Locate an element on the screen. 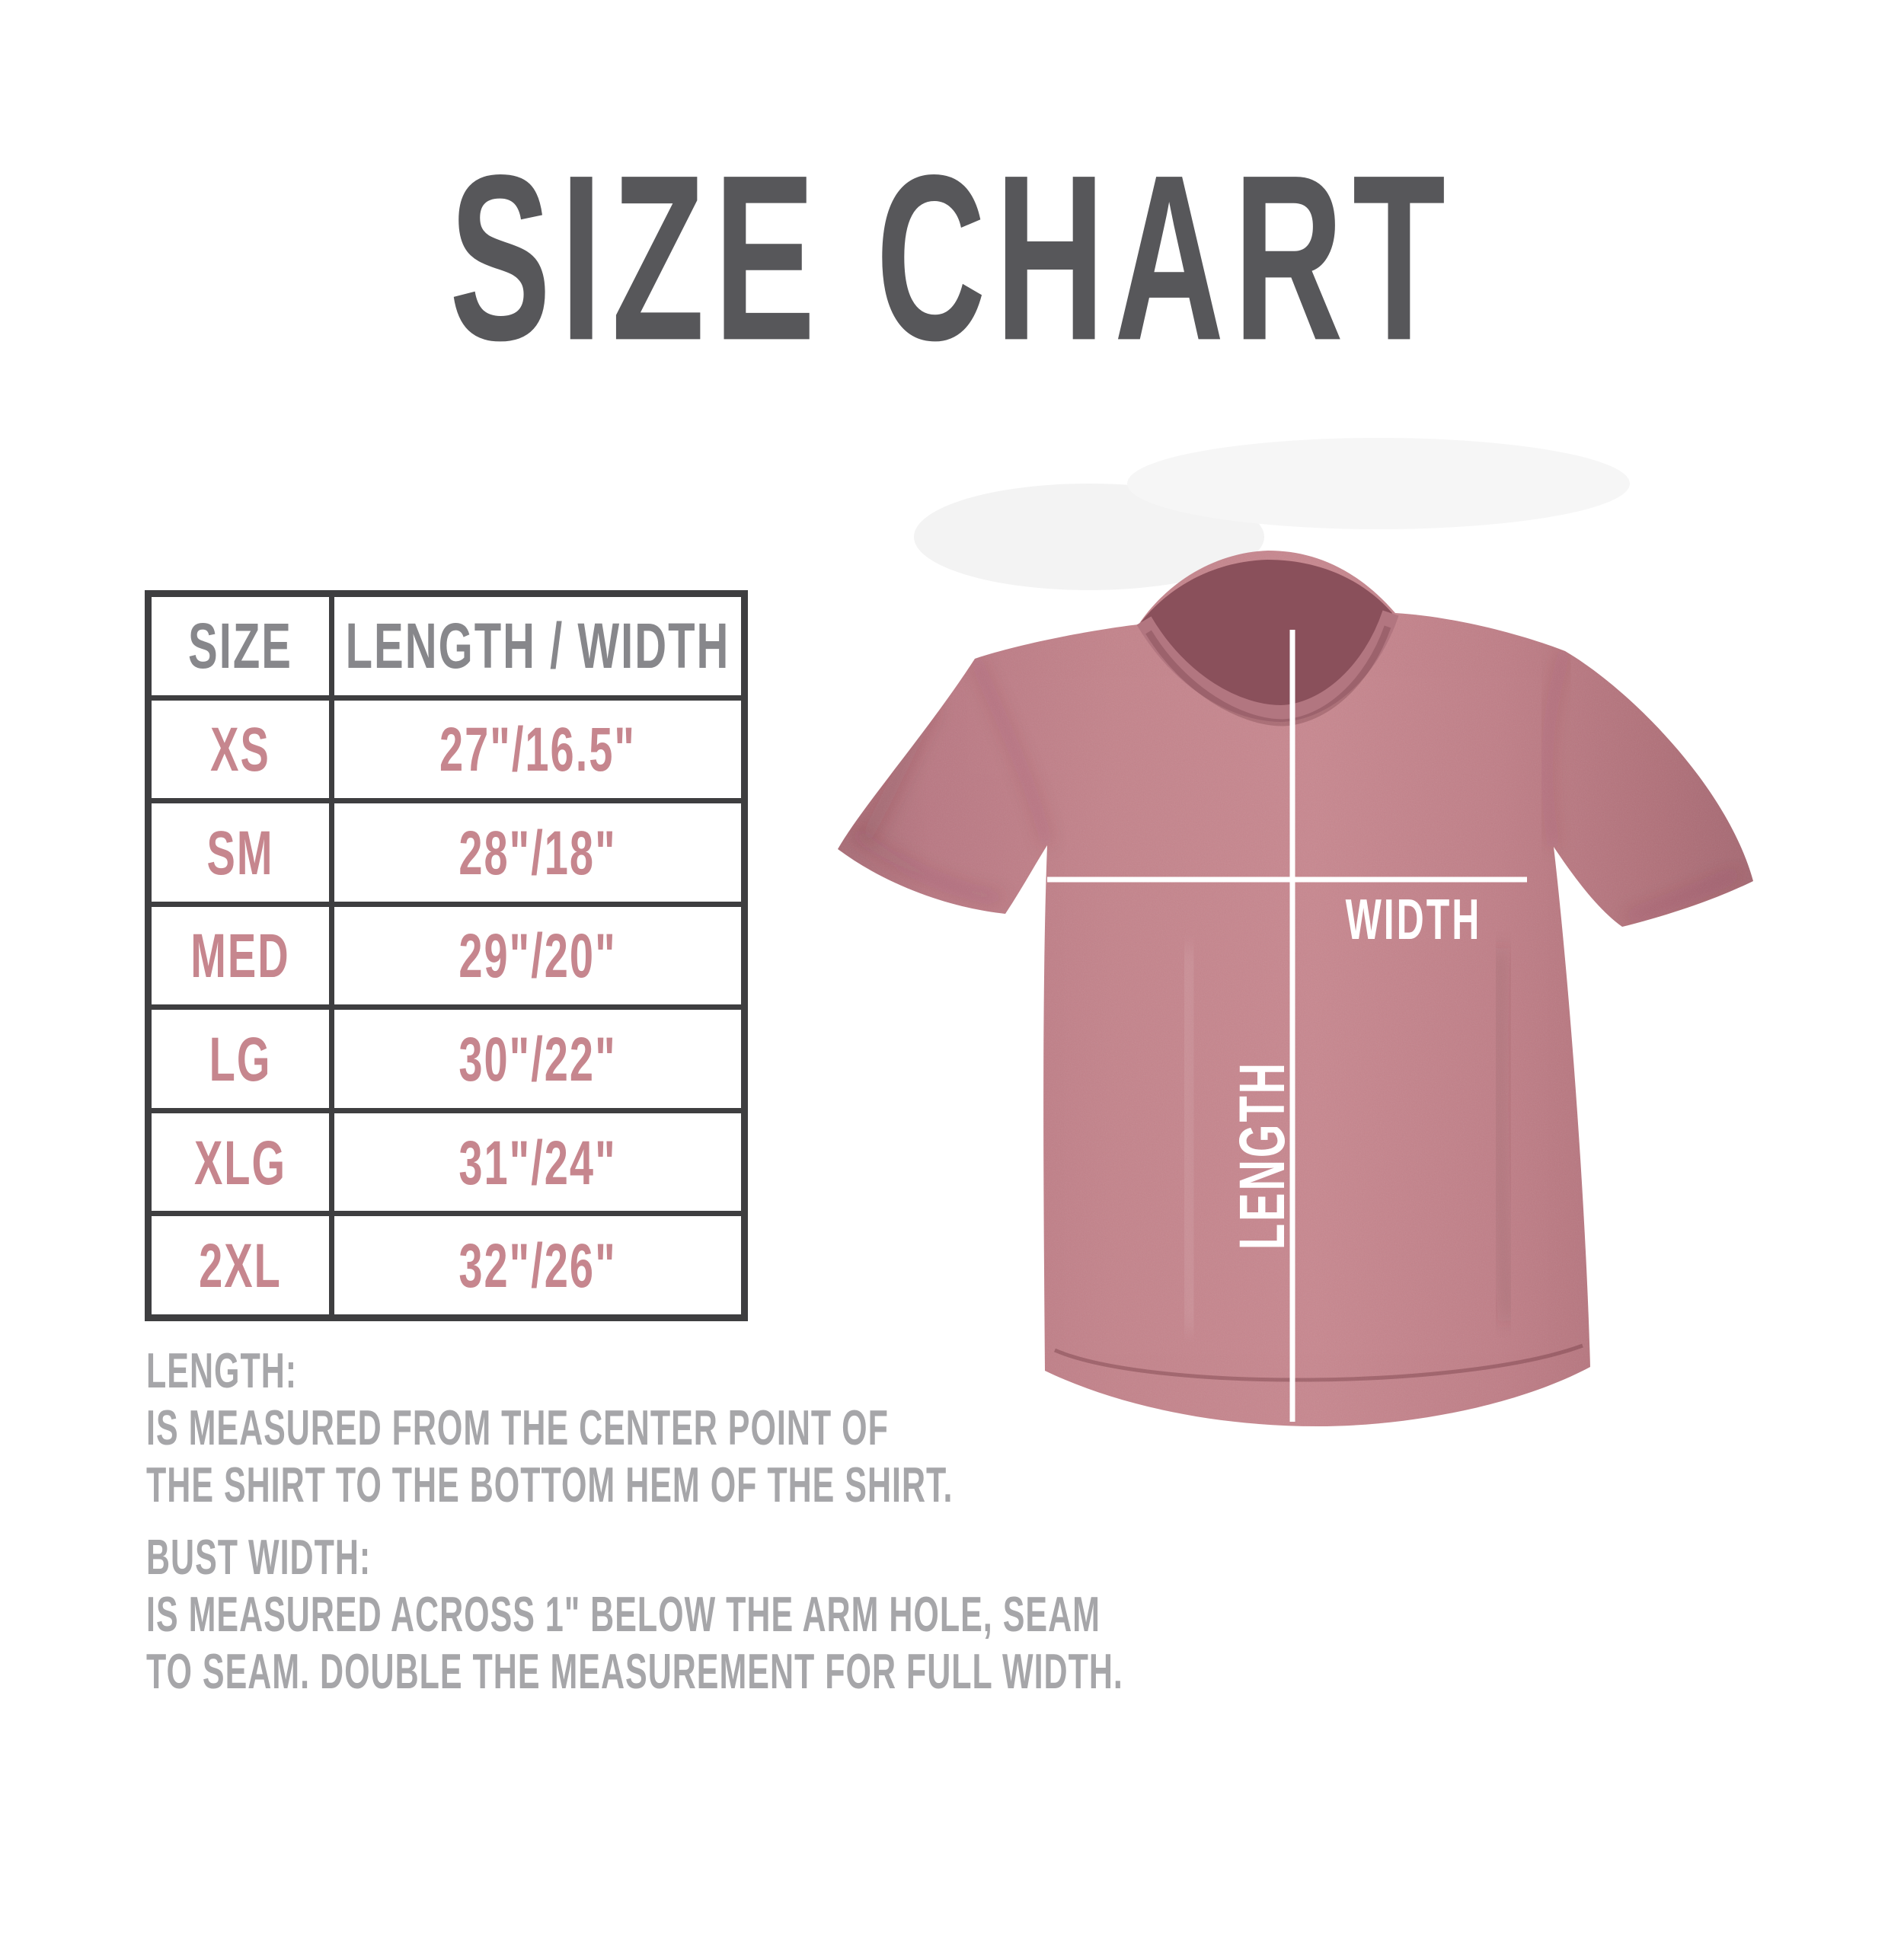 The height and width of the screenshot is (1935, 1904). table-row-sm-size: SM is located at coordinates (241, 852).